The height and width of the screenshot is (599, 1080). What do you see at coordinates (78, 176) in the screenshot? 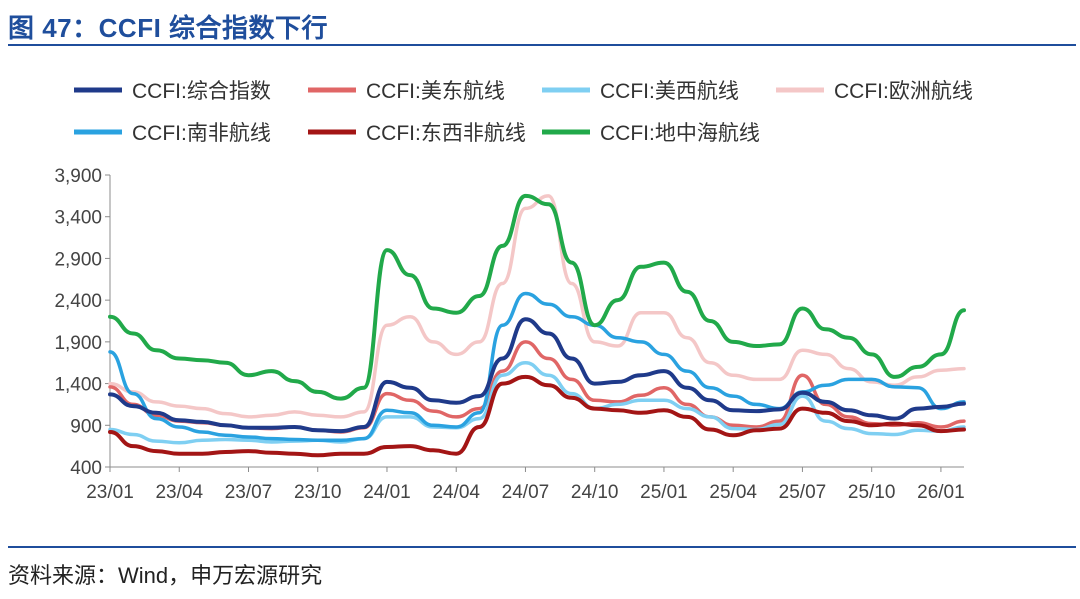
I see `y-tick-label: 3,900` at bounding box center [78, 176].